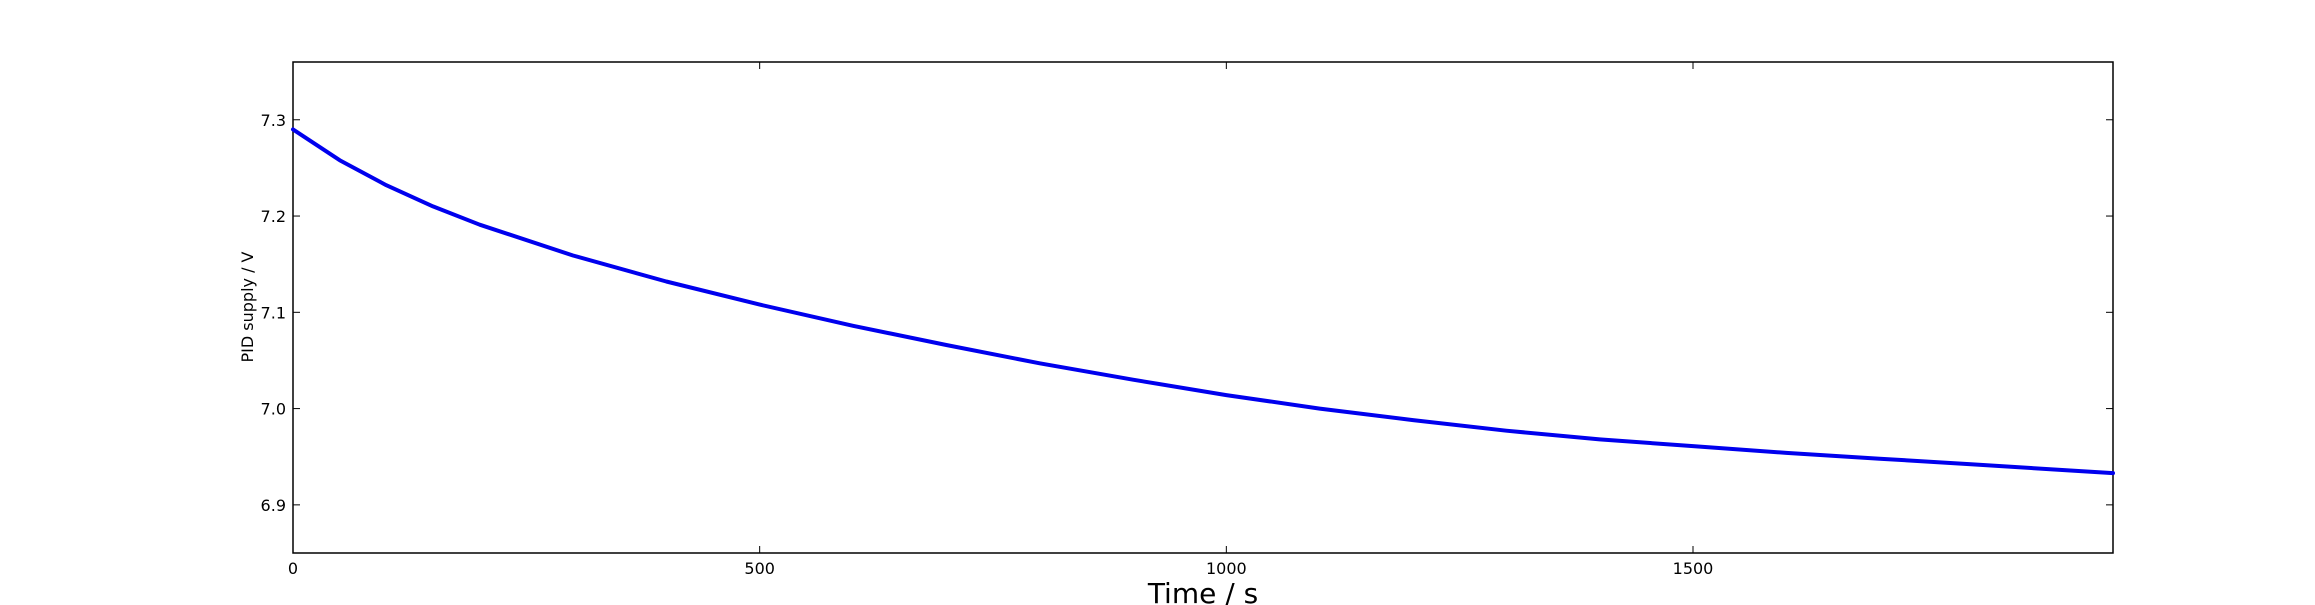 The image size is (2315, 605). I want to click on y-tick-label: 7.0, so click(273, 409).